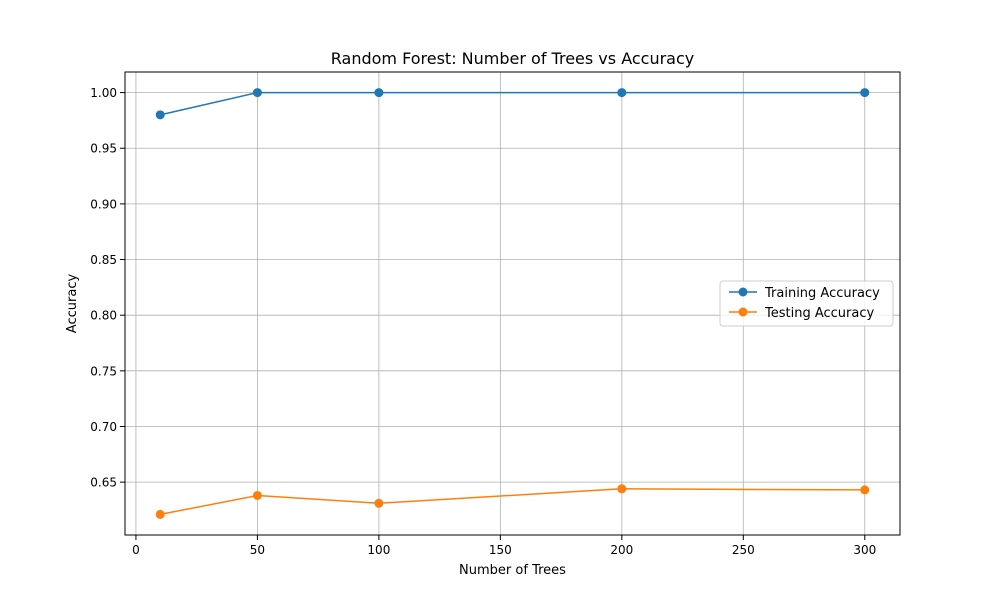 This screenshot has height=604, width=1000. I want to click on legend: Training Accuracy Testing Accuracy, so click(806, 303).